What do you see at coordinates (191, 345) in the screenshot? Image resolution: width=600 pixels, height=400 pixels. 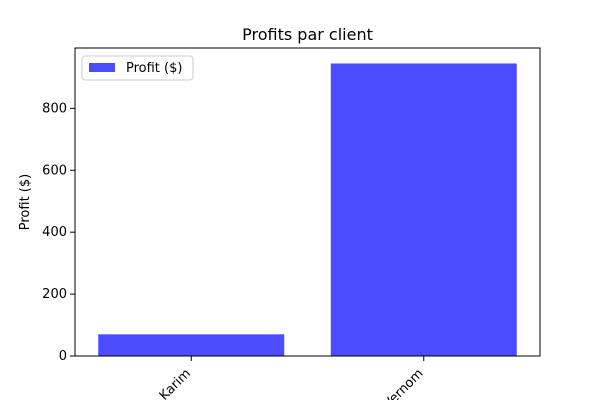 I see `bar-karim` at bounding box center [191, 345].